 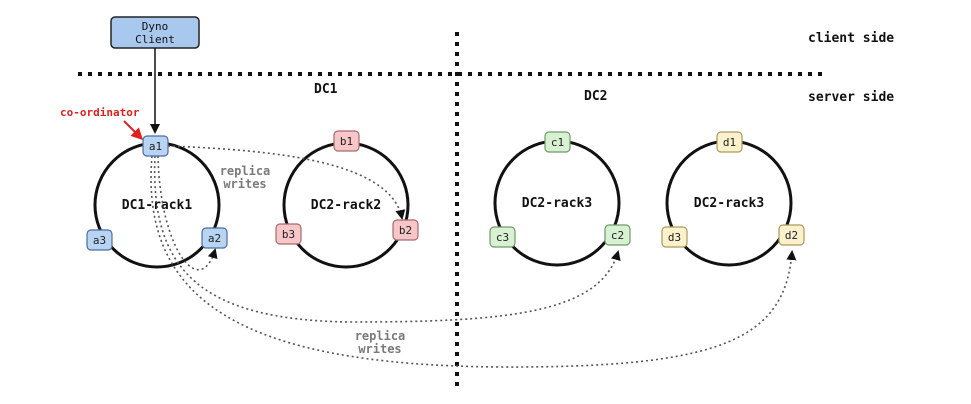 I want to click on node-a2: a2, so click(x=214, y=238).